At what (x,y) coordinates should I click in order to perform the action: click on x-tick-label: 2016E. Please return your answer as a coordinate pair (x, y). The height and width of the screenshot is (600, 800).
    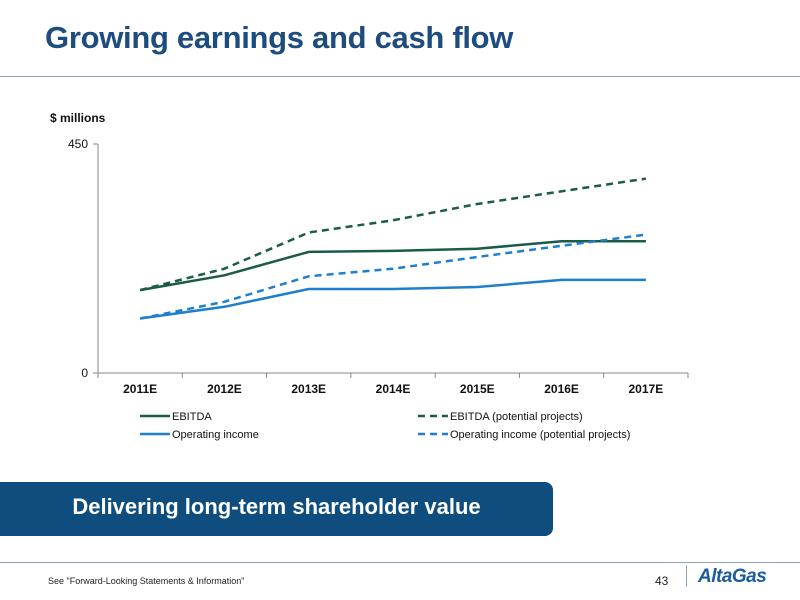
    Looking at the image, I should click on (561, 389).